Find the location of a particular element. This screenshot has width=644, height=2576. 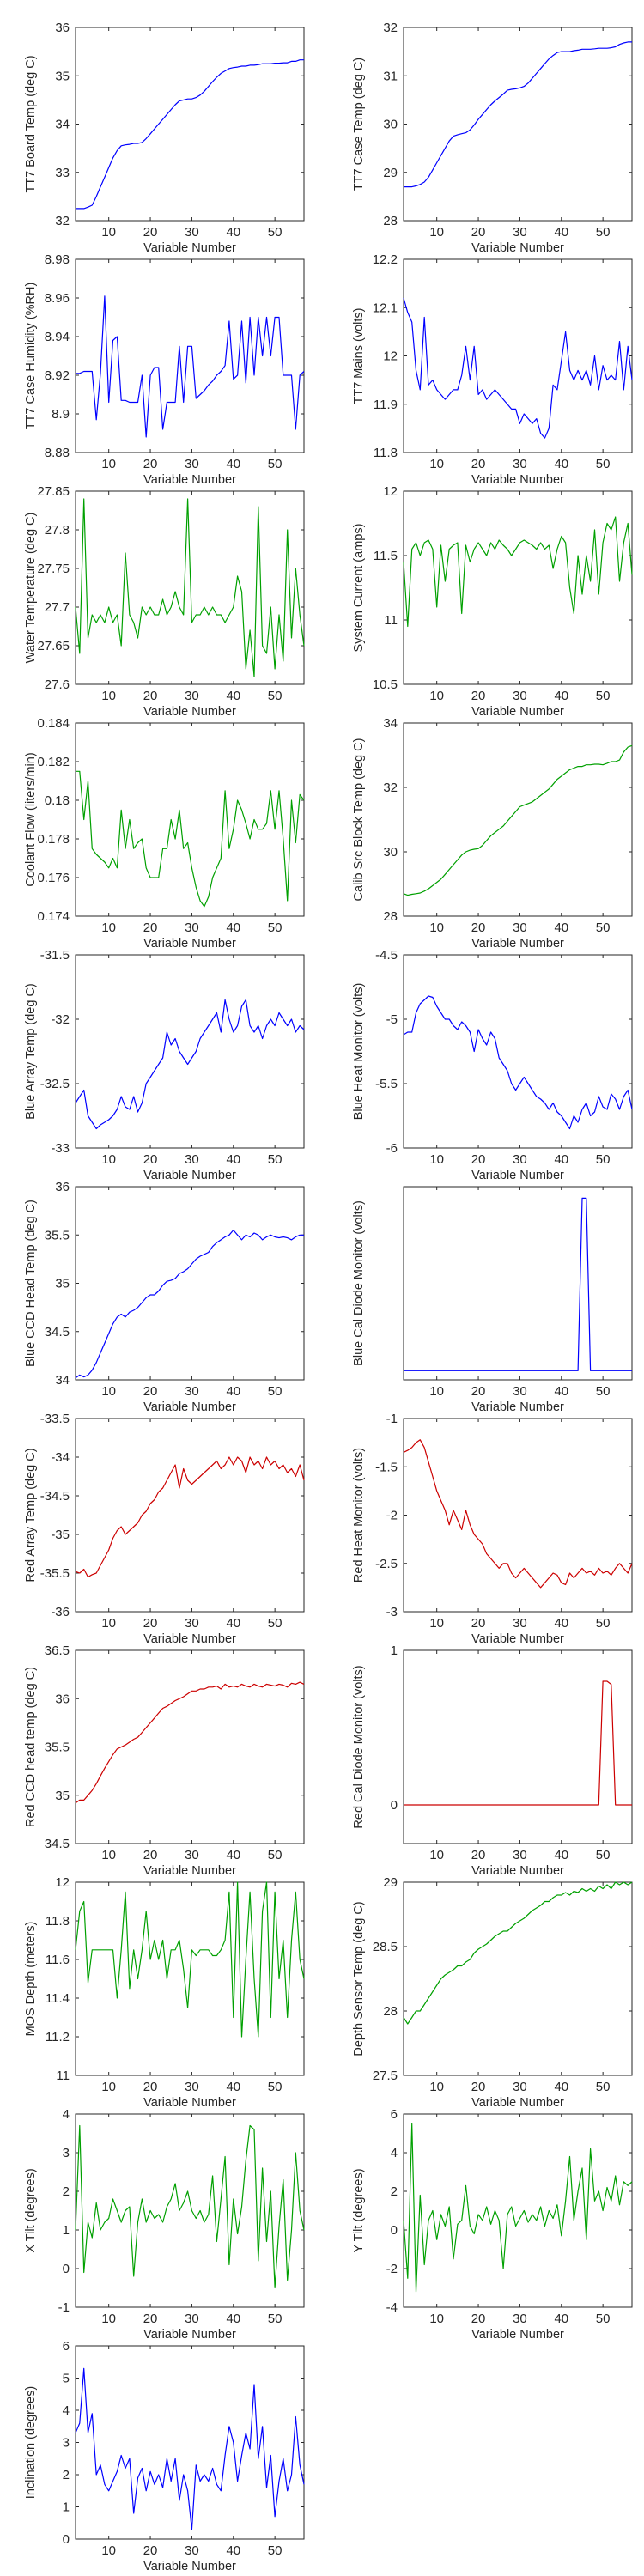

y-tick-label: 11 is located at coordinates (391, 620).